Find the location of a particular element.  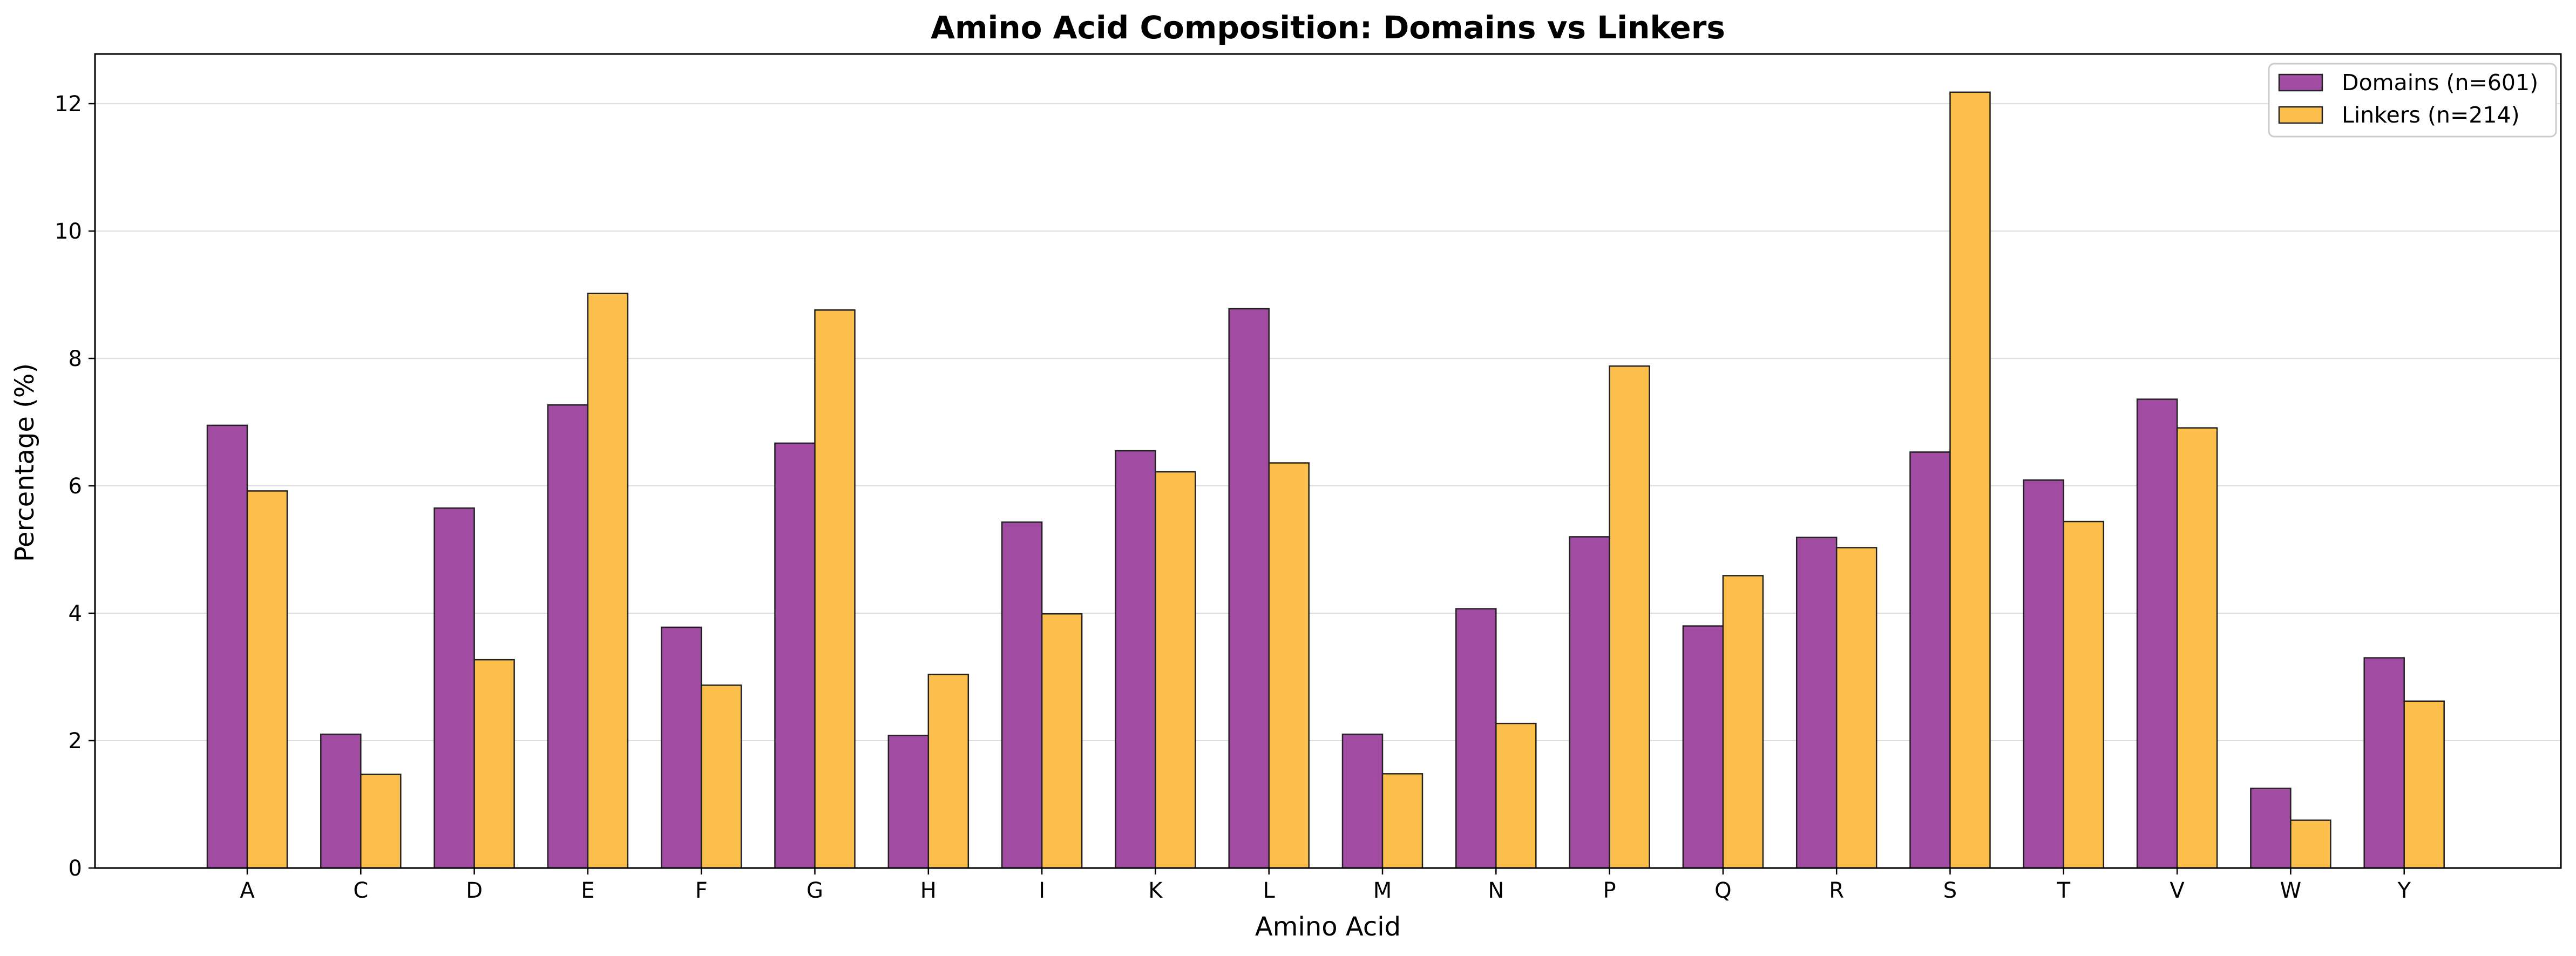

x-tick-label: K is located at coordinates (1156, 891).